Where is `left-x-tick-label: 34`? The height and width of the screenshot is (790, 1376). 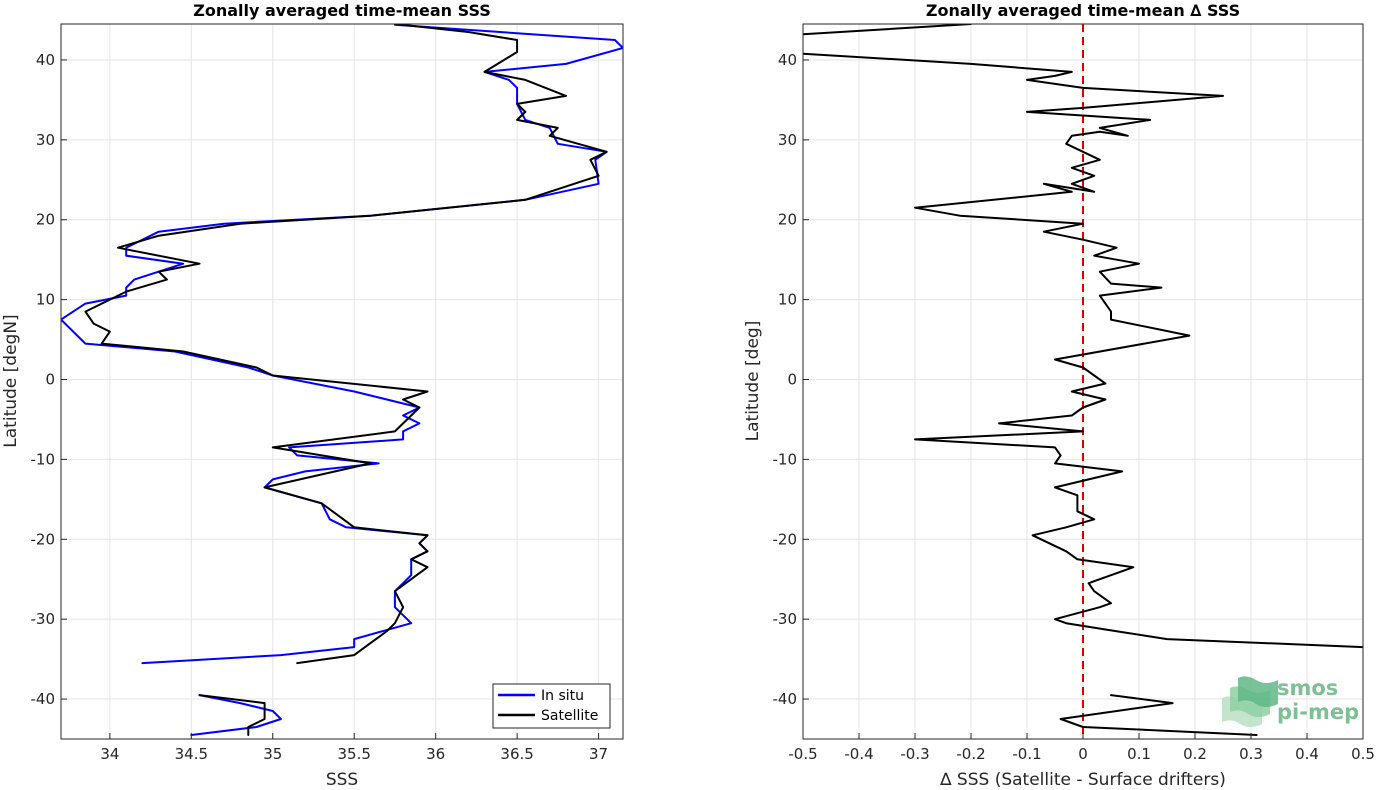 left-x-tick-label: 34 is located at coordinates (109, 754).